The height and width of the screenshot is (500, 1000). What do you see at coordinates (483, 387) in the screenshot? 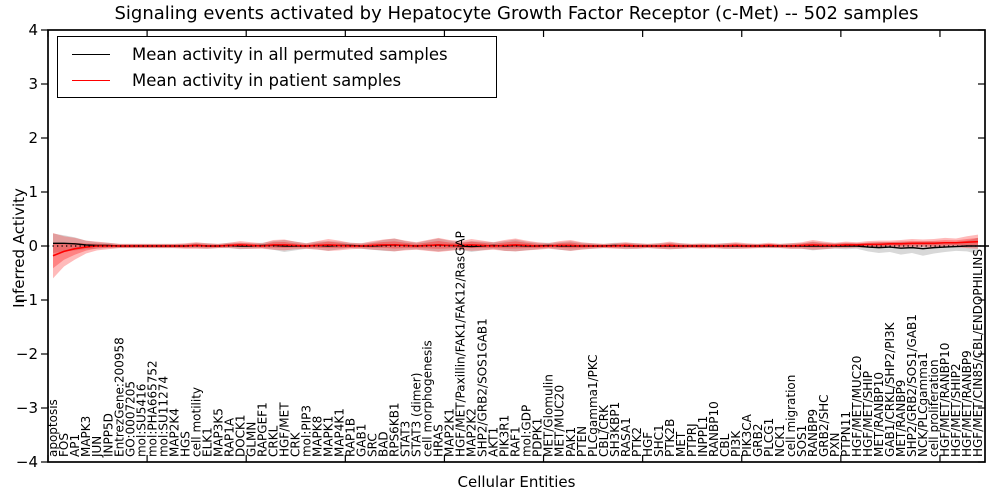
I see `x-tick-label: SHP2/GRB2/SOS1GAB1` at bounding box center [483, 387].